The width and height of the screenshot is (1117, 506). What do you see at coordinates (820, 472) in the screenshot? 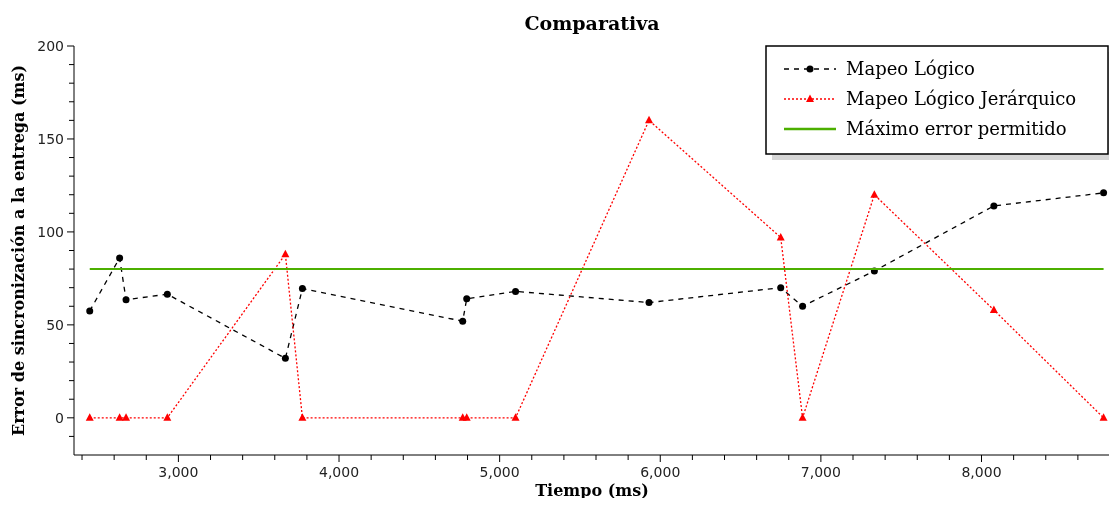
I see `x-tick-label: 7,000` at bounding box center [820, 472].